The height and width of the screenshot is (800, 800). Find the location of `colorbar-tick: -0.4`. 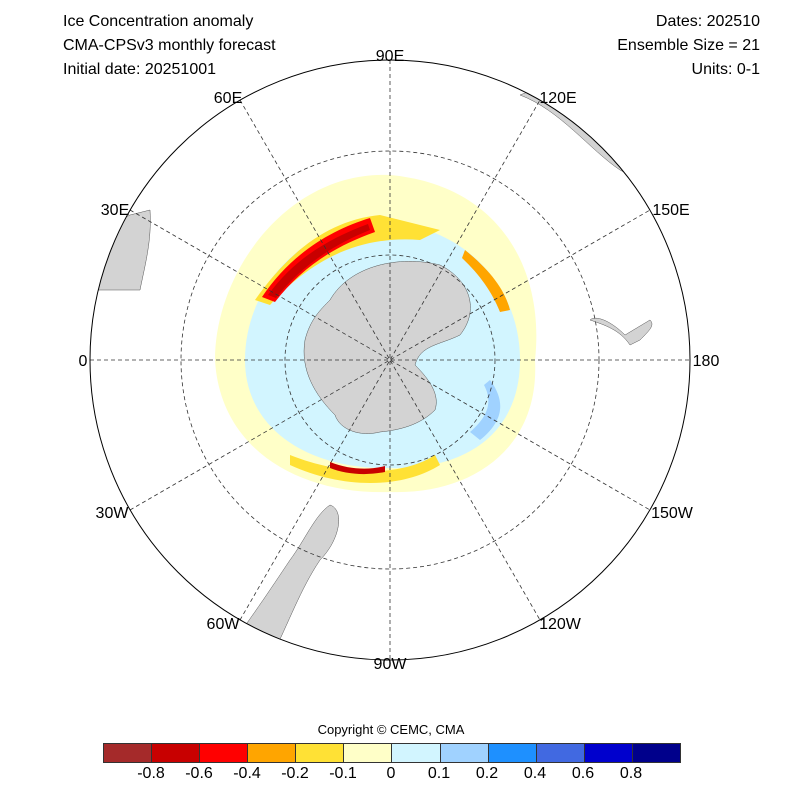

colorbar-tick: -0.4 is located at coordinates (247, 773).